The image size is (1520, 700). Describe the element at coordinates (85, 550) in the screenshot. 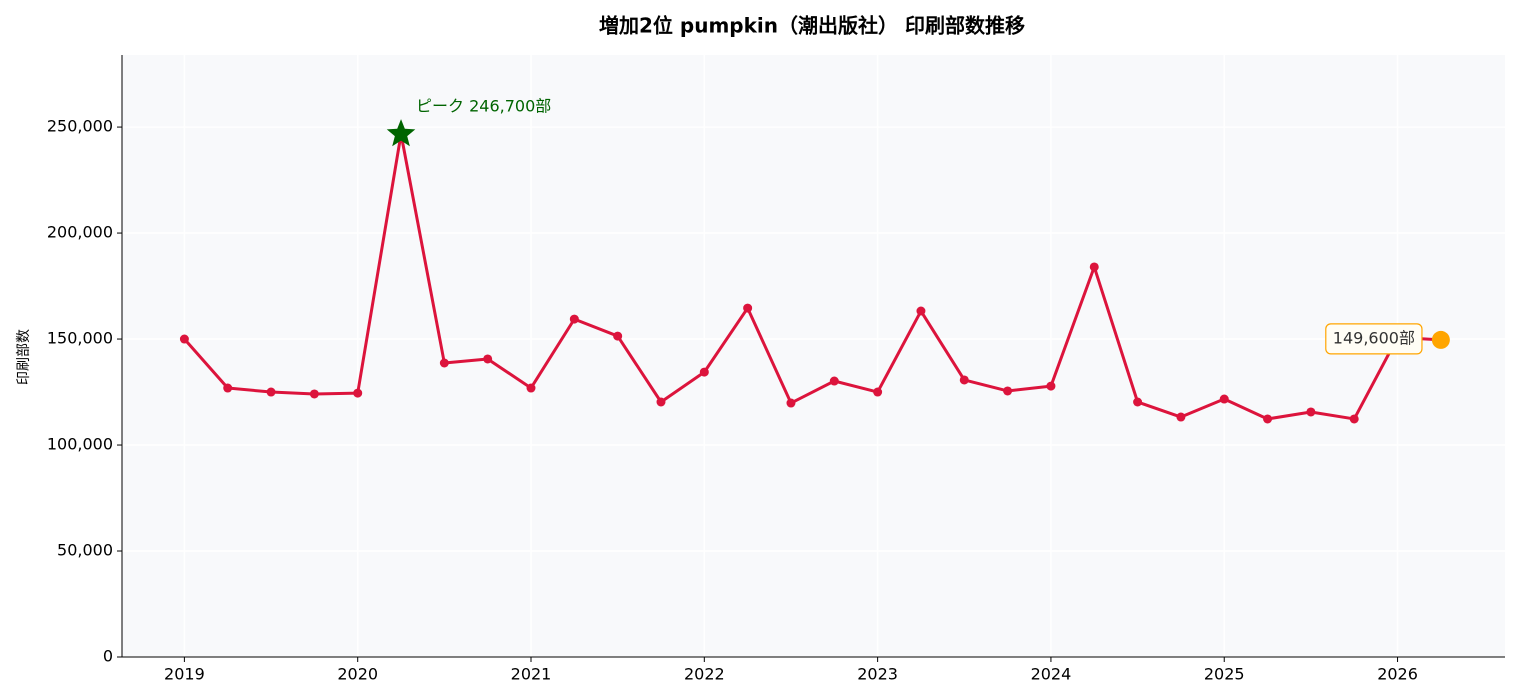

I see `y-tick-label: 50,000` at that location.